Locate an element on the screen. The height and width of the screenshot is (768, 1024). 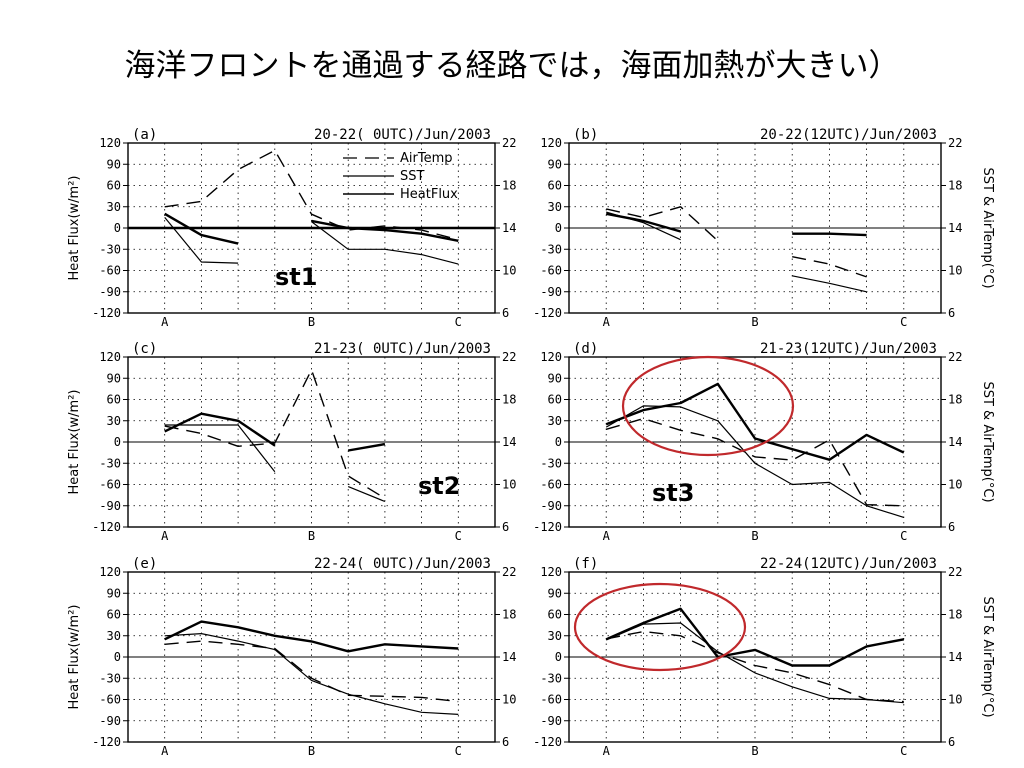
legend-label-sst: SST is located at coordinates (412, 176).